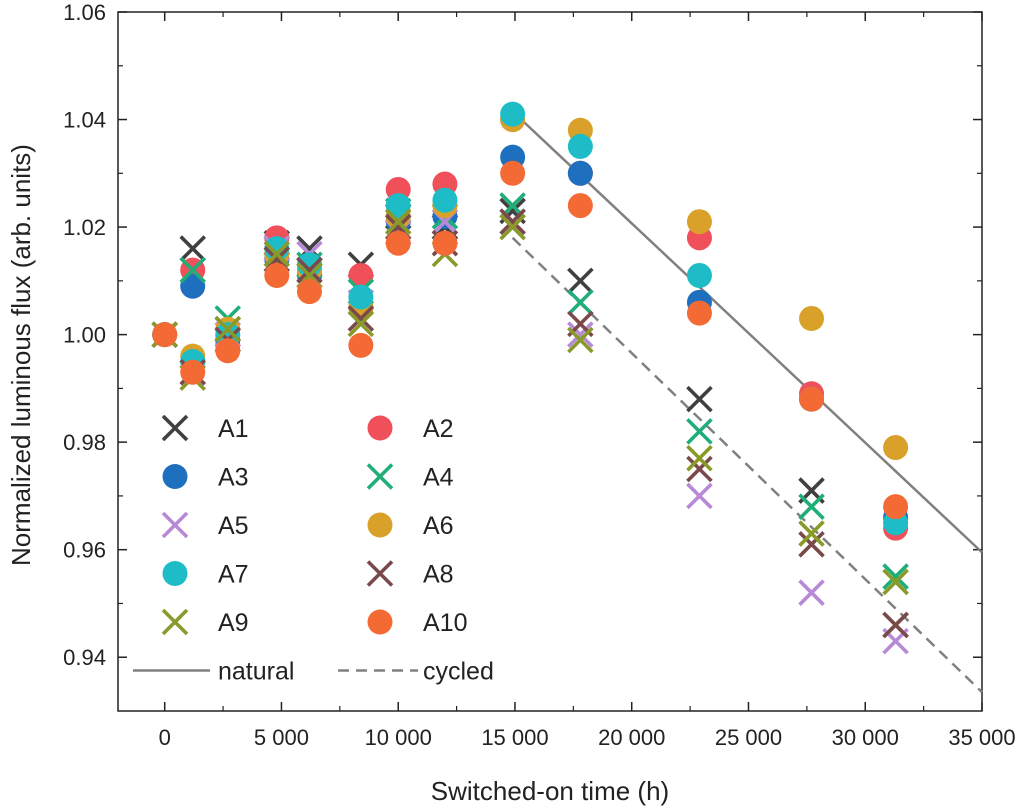  I want to click on legend-marker-A5-stroke, so click(175, 525).